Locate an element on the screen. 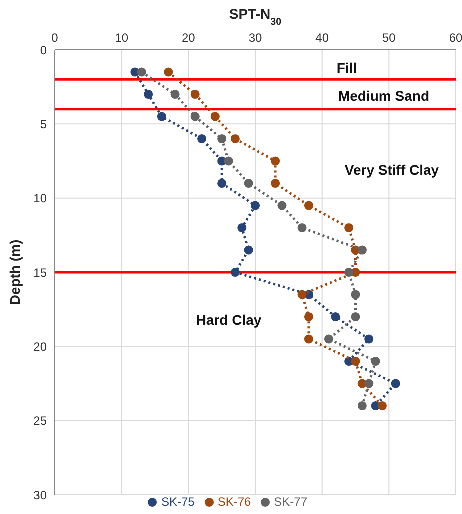  y-tick-label: 30 is located at coordinates (41, 495).